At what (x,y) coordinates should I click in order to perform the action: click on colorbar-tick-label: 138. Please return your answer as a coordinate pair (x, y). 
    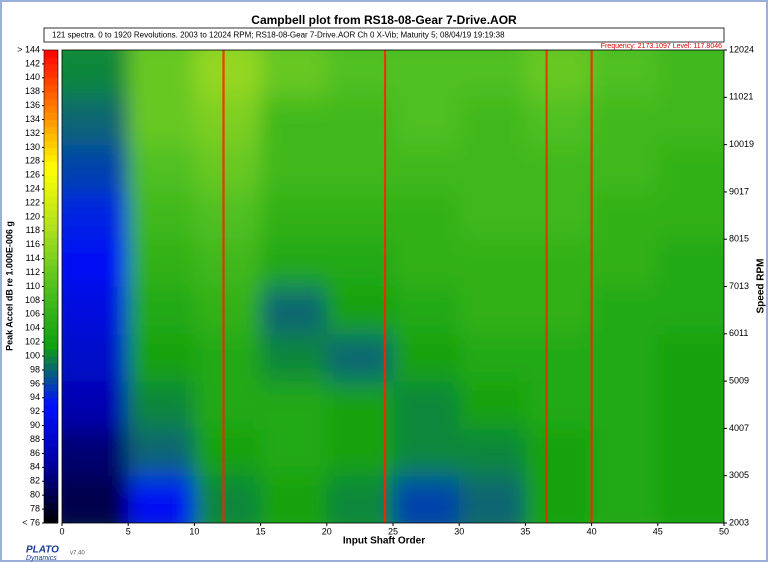
    Looking at the image, I should click on (32, 91).